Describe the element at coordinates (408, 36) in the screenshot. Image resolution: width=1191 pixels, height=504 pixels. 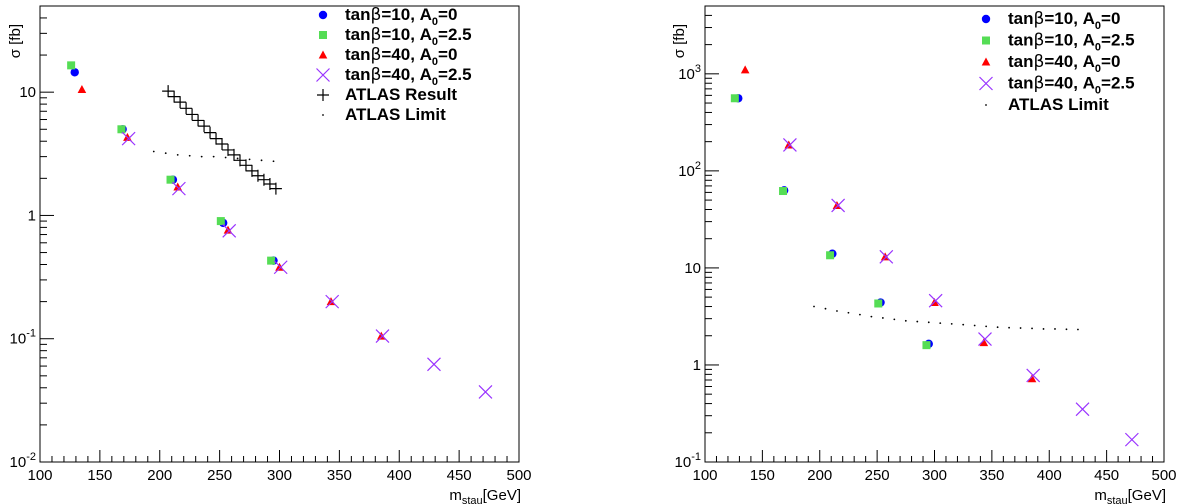
I see `legend-entry: tanβ=10, A0=2.5` at that location.